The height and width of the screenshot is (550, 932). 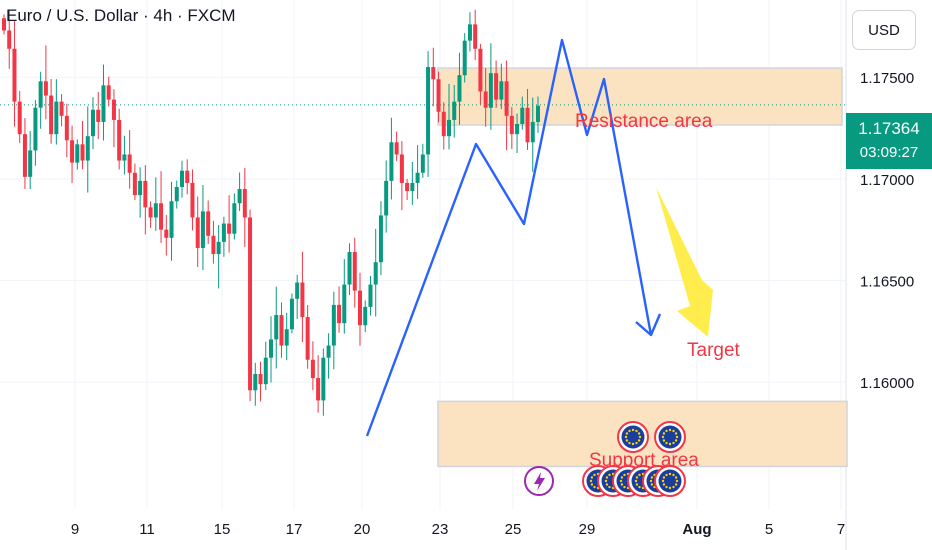 I want to click on x-tick-label: 9, so click(x=75, y=529).